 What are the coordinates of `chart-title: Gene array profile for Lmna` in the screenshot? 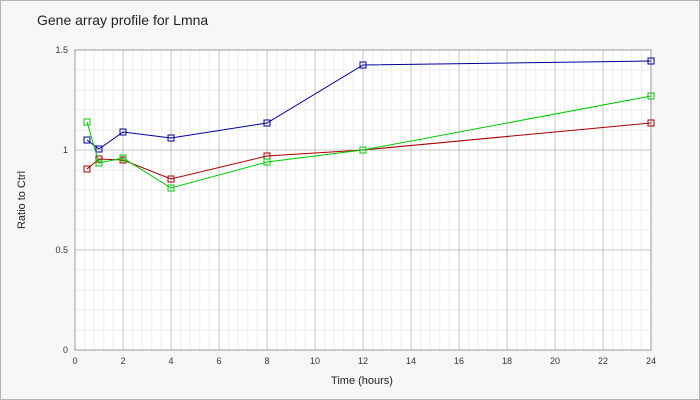 It's located at (122, 20).